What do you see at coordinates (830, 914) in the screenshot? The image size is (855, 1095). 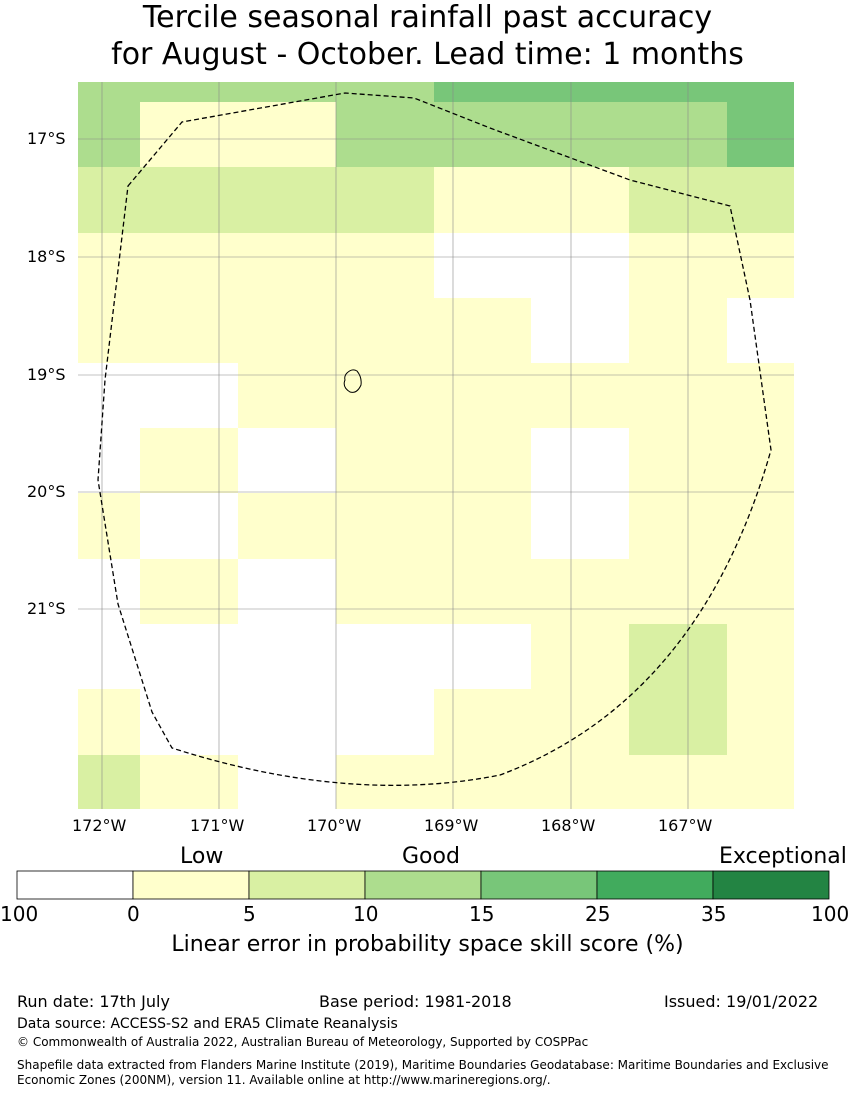 I see `colorbar-bound-7: 100` at bounding box center [830, 914].